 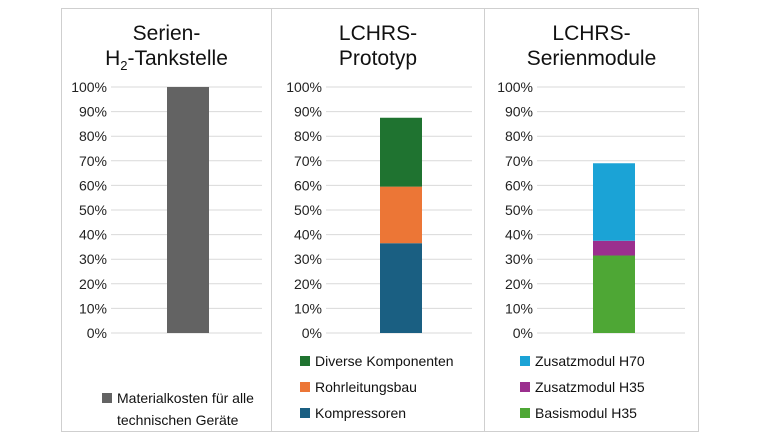 I want to click on legend-item: Zusatzmodul H70, so click(x=582, y=361).